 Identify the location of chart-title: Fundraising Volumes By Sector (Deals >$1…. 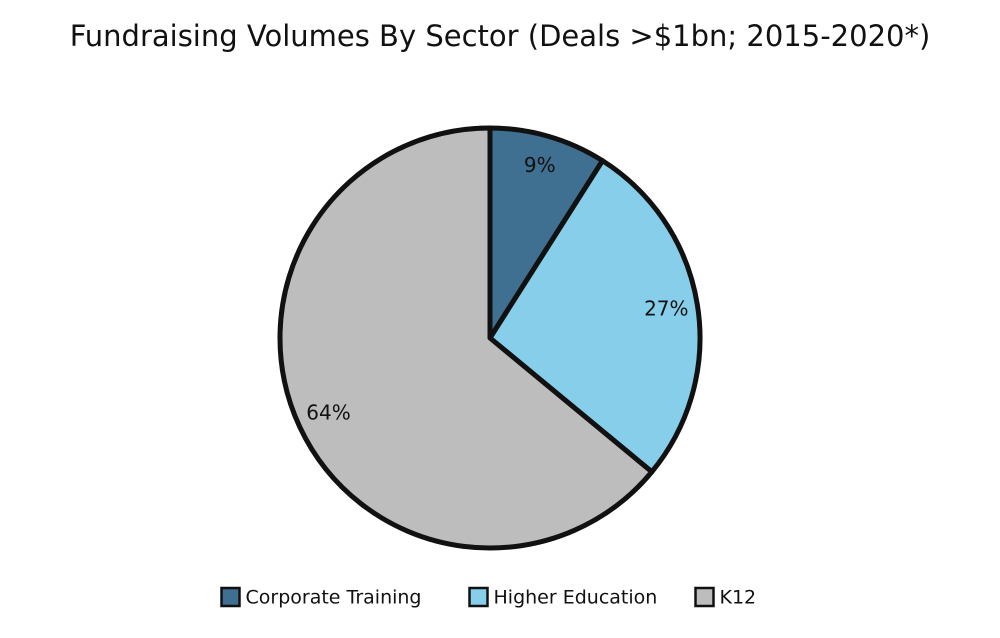
(500, 36).